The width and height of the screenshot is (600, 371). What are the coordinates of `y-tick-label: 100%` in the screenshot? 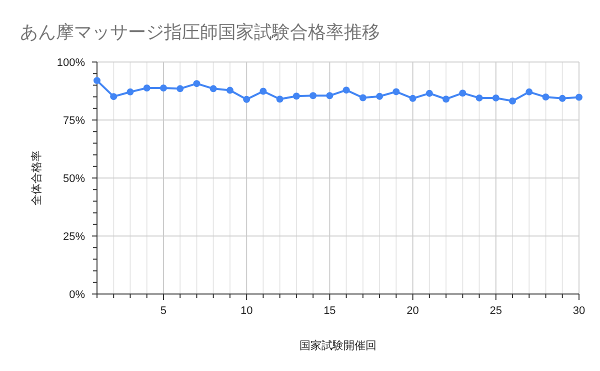 It's located at (71, 63).